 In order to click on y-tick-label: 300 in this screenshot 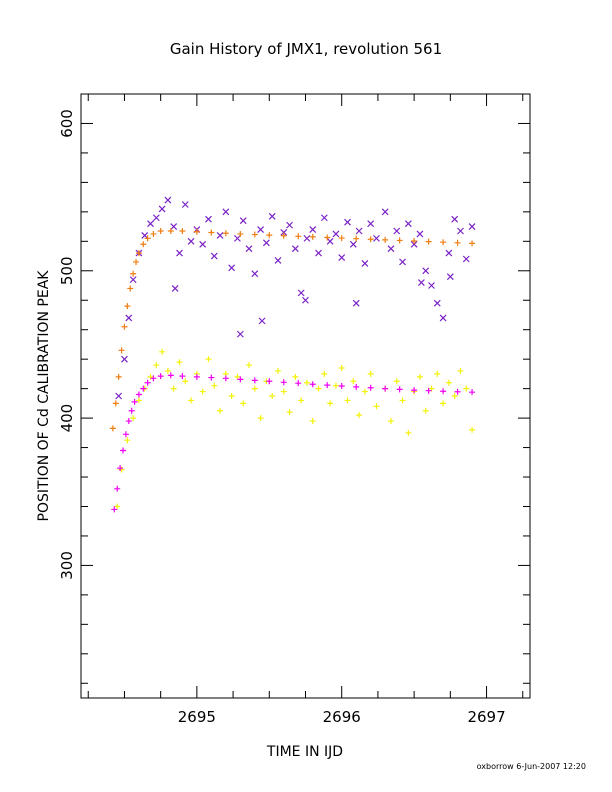, I will do `click(67, 565)`.